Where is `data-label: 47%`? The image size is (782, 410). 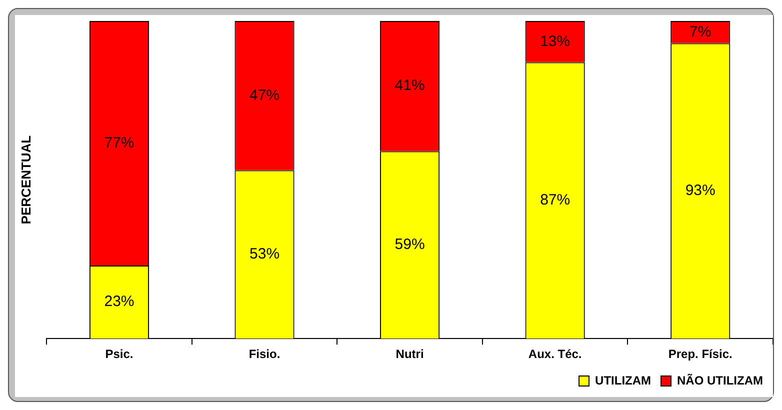 data-label: 47% is located at coordinates (265, 95).